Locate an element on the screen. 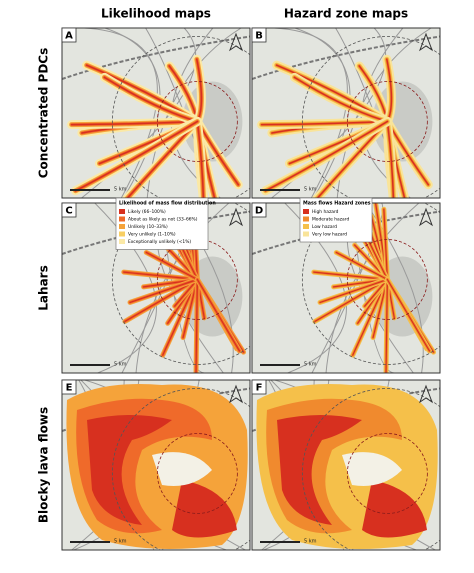 The height and width of the screenshot is (573, 474). panel-letter: E is located at coordinates (69, 388).